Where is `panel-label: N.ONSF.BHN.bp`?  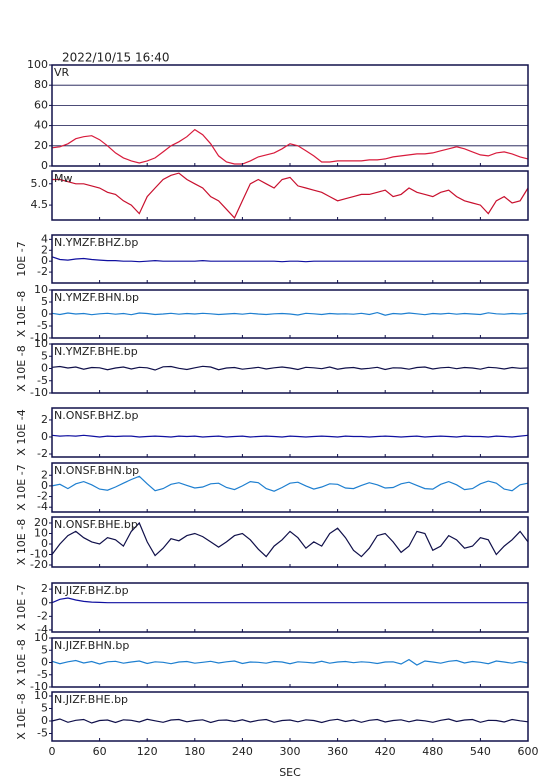 panel-label: N.ONSF.BHN.bp is located at coordinates (96, 470).